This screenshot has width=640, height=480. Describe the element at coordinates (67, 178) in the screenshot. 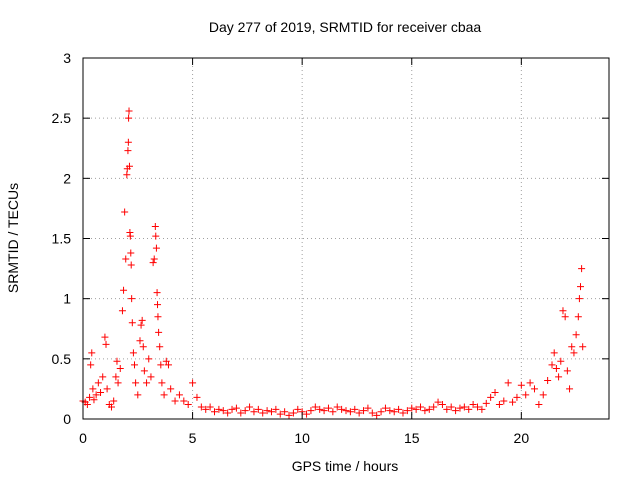

I see `y-tick-label: 2` at that location.